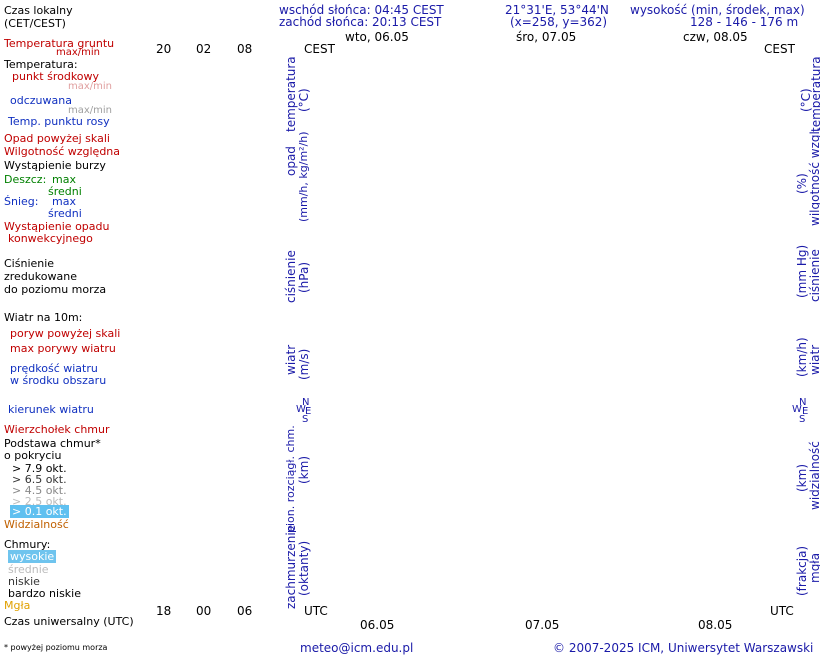 Image resolution: width=820 pixels, height=660 pixels. I want to click on press-tick-label-r: 761, so click(773, 259).